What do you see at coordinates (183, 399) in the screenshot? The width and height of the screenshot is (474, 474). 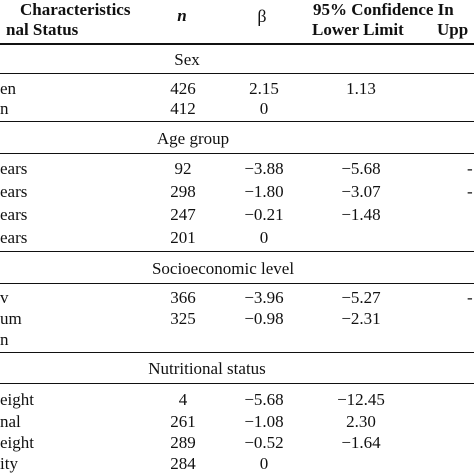 I see `row-n: 4` at bounding box center [183, 399].